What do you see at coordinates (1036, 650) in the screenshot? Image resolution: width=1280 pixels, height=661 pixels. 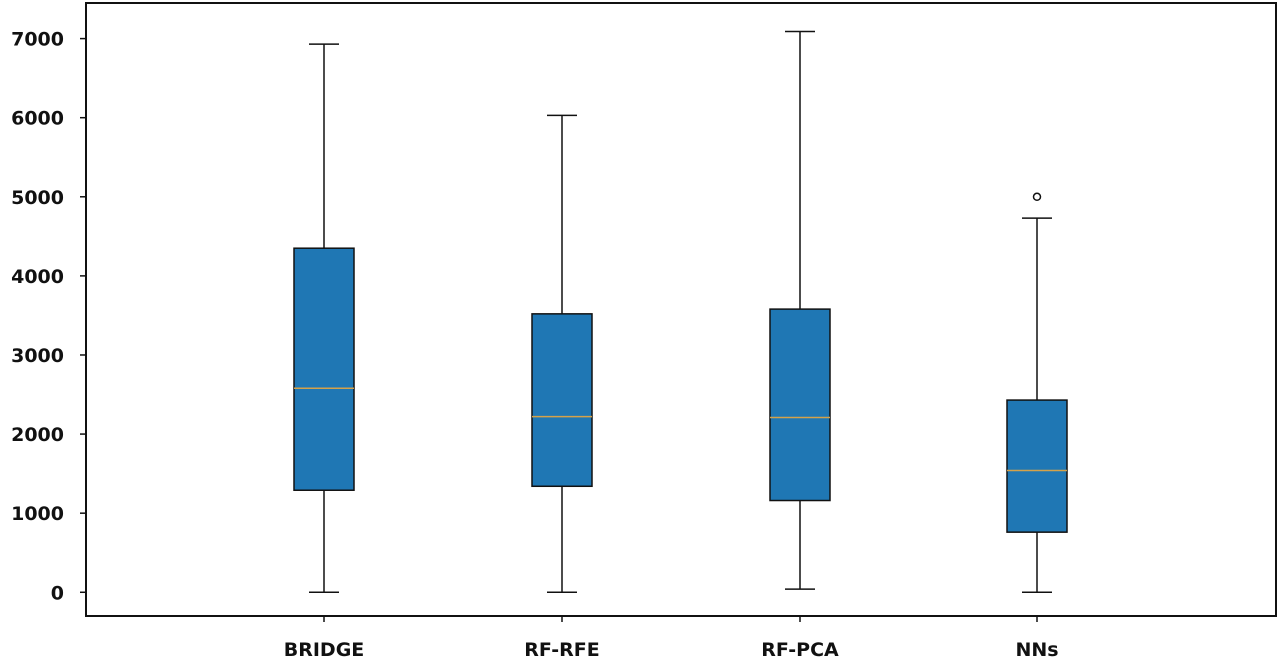 I see `x-tick-label: NNs` at bounding box center [1036, 650].